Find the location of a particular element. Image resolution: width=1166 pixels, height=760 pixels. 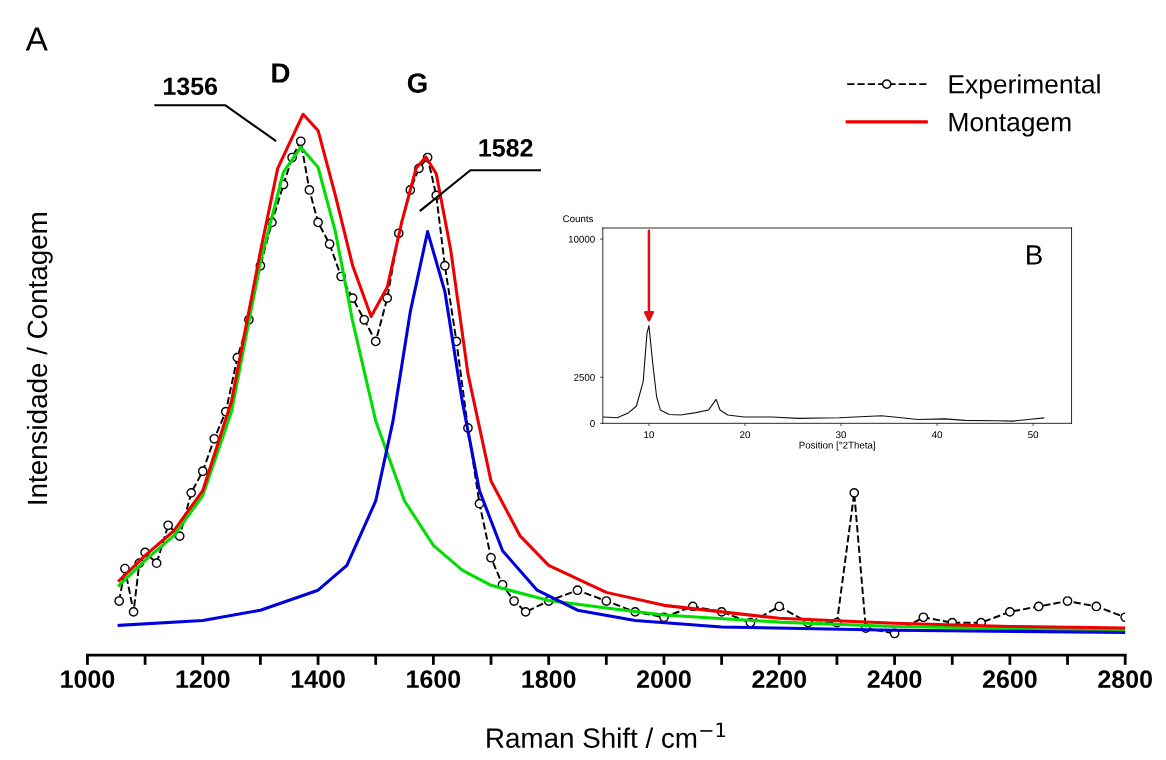

line-series is located at coordinates (823, 373).